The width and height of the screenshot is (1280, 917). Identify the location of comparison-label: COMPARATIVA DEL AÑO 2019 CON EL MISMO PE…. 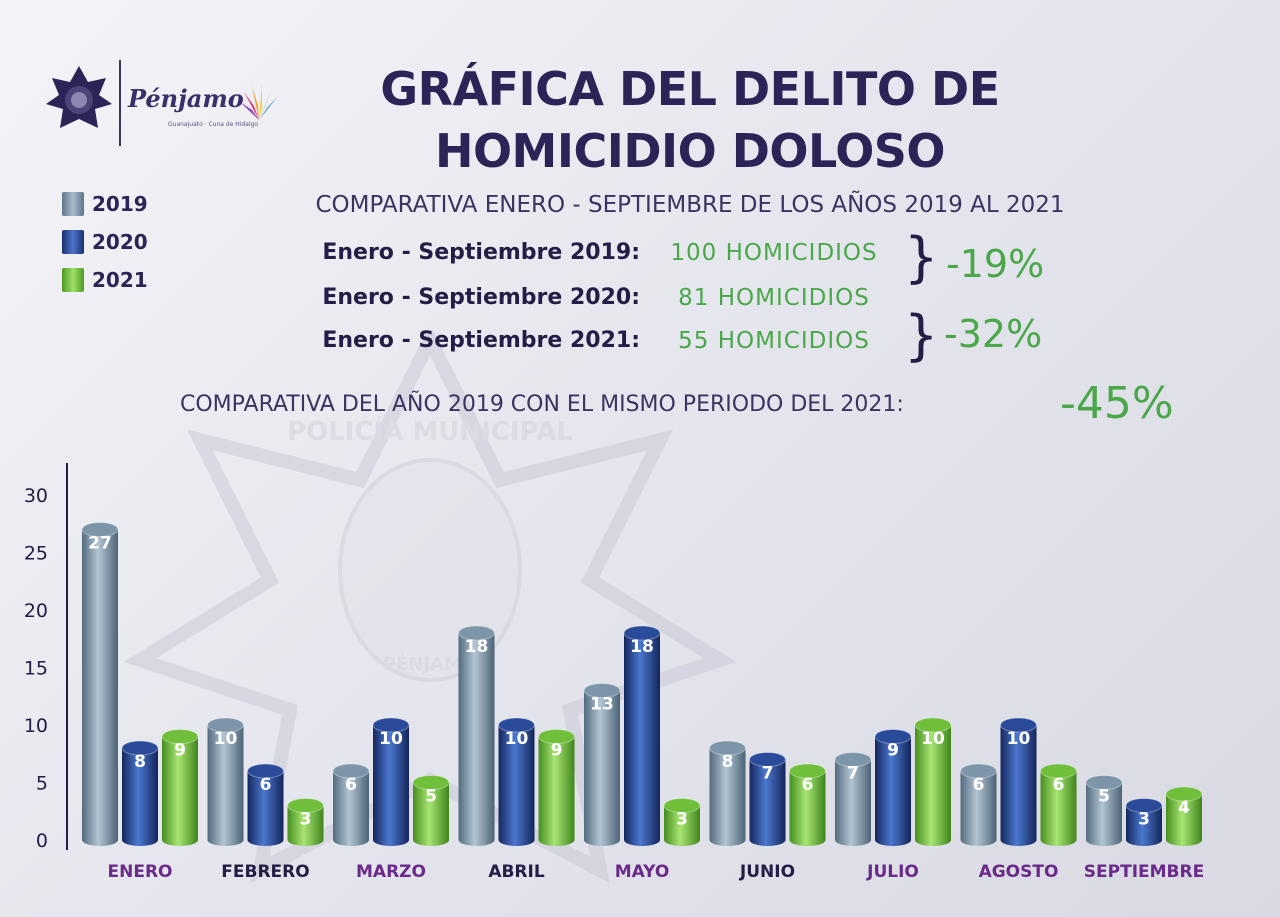
(542, 404).